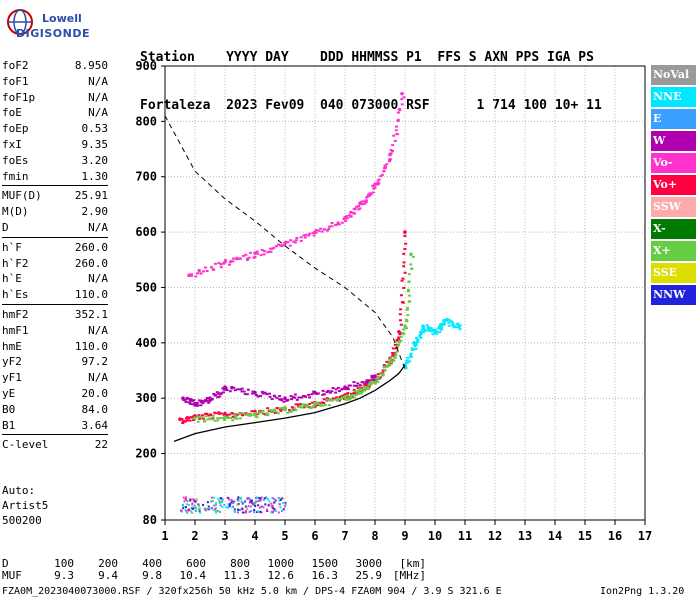 The height and width of the screenshot is (600, 700). Describe the element at coordinates (98, 378) in the screenshot. I see `param-value: N/A` at that location.